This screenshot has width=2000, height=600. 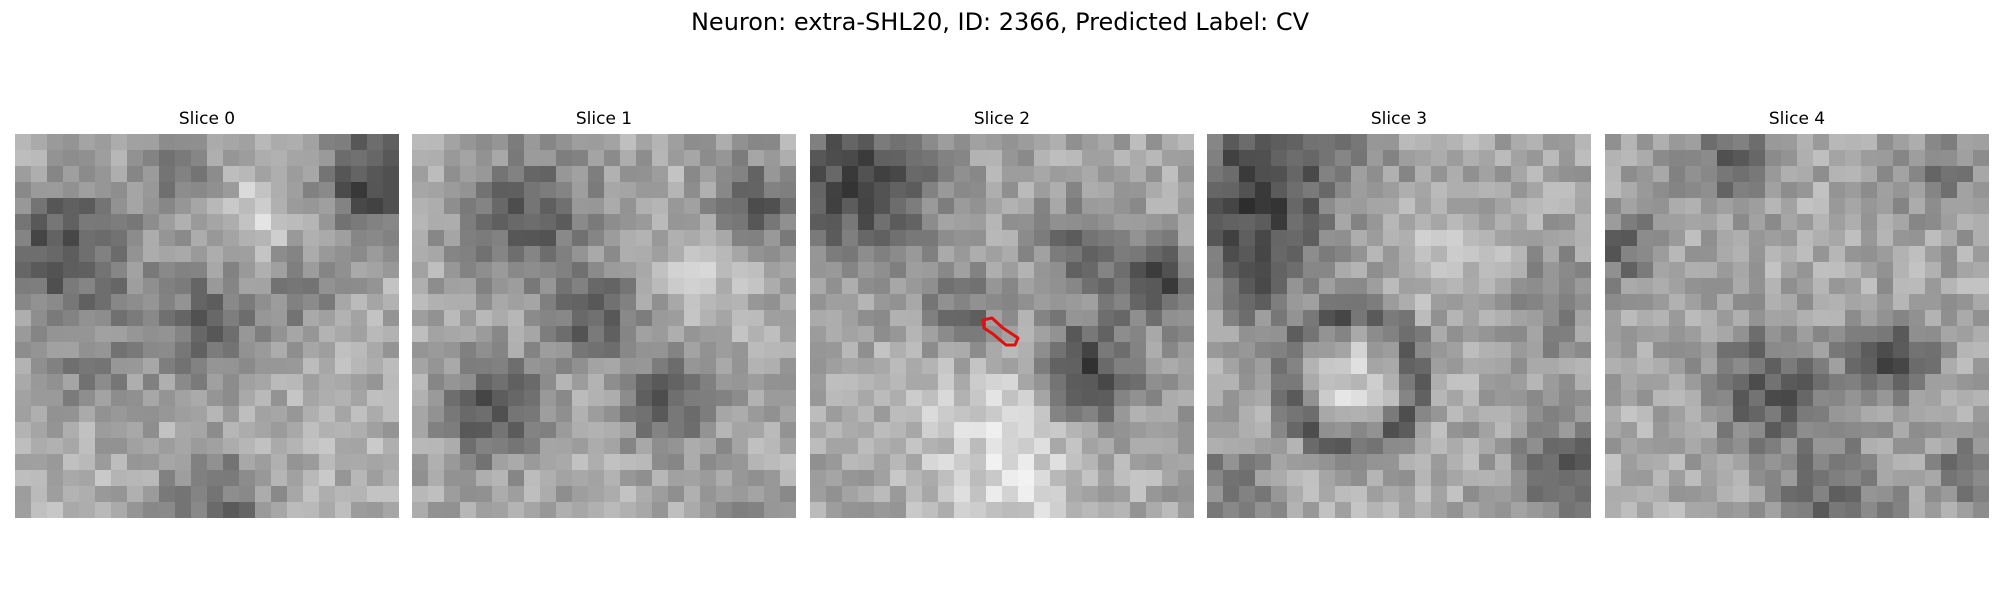 I want to click on slice-0-image, so click(x=207, y=326).